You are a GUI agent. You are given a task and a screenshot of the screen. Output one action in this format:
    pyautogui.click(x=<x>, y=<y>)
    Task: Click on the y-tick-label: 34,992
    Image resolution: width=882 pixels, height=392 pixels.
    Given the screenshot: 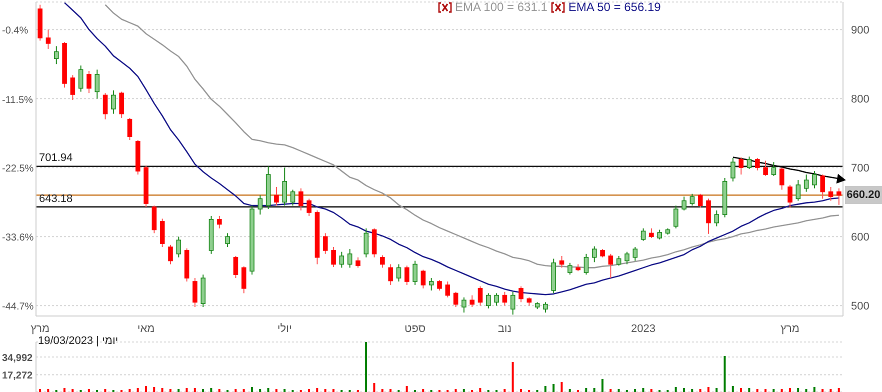 What is the action you would take?
    pyautogui.click(x=18, y=358)
    